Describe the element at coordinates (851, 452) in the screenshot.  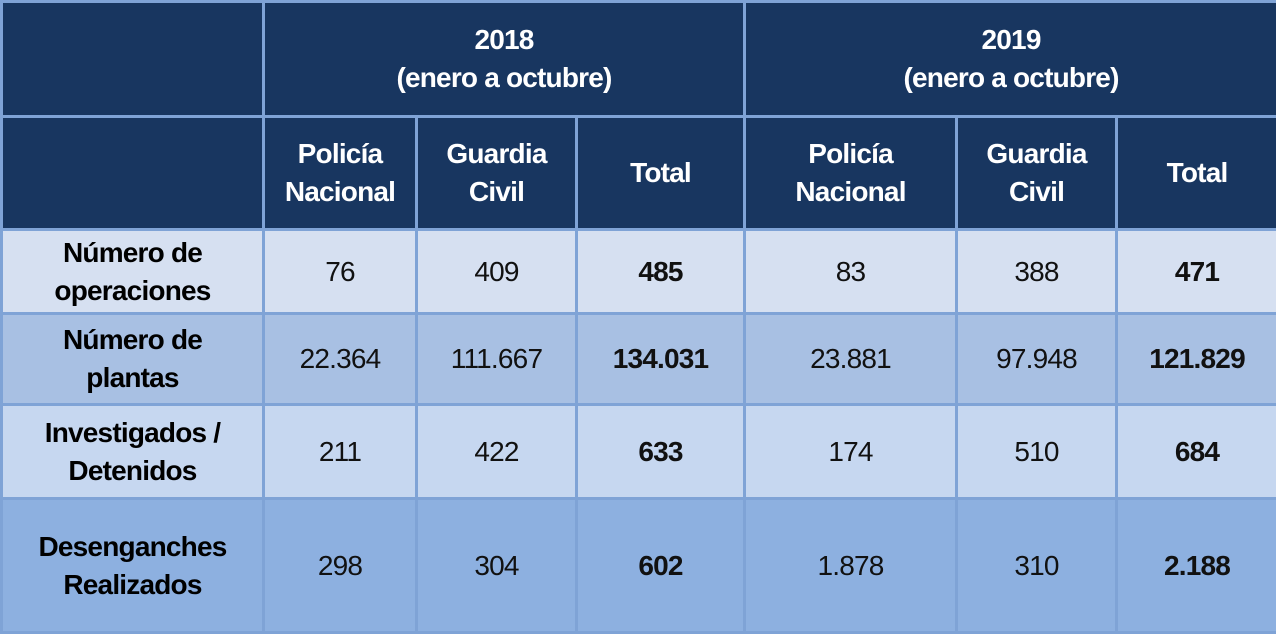
I see `value-cell: 174` at that location.